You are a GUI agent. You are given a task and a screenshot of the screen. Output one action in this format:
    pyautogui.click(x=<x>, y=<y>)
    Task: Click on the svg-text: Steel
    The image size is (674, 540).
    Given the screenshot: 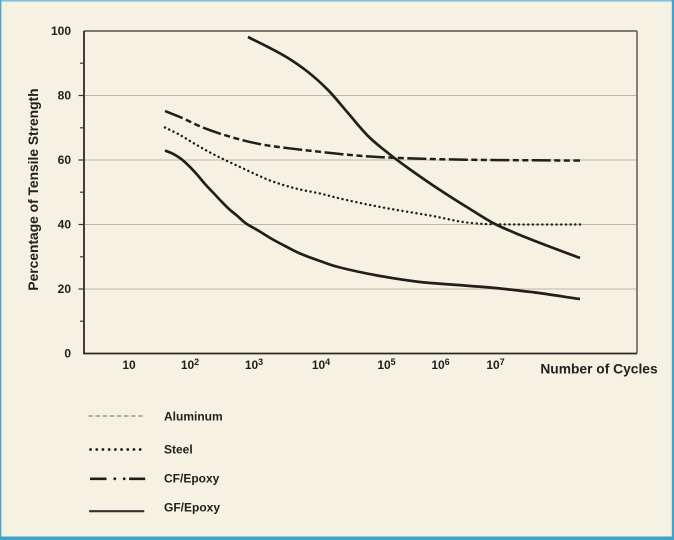 What is the action you would take?
    pyautogui.click(x=178, y=450)
    